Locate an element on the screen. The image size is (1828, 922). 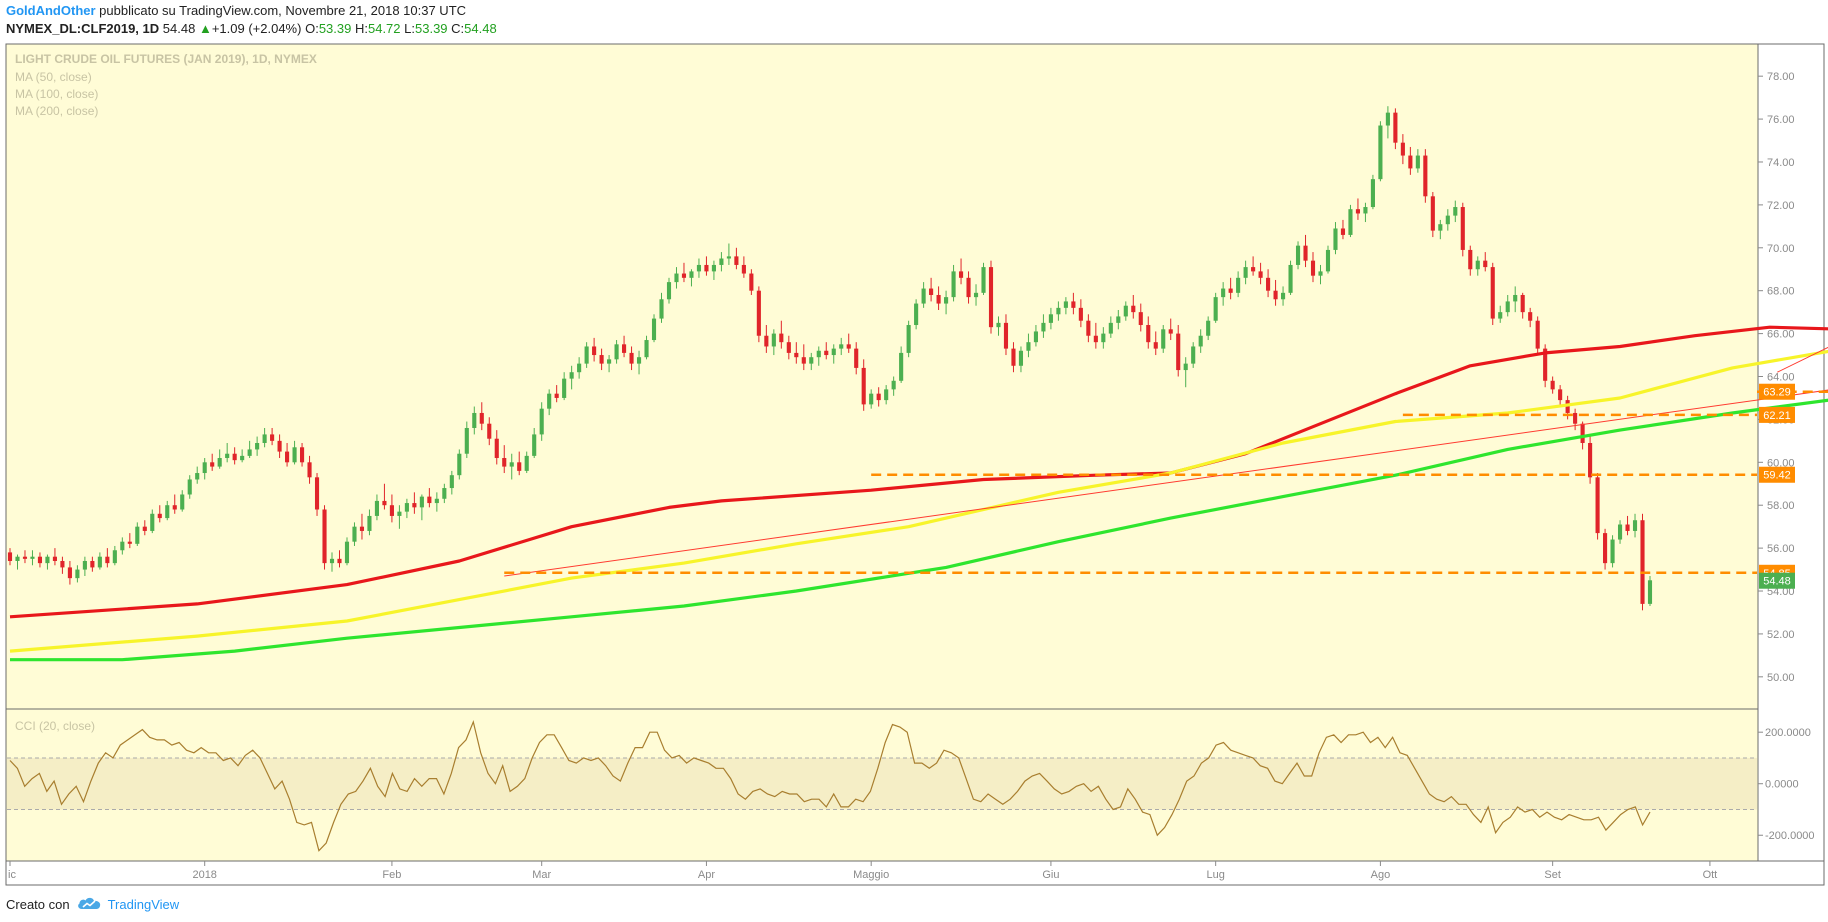
low-label: L: is located at coordinates (409, 28).